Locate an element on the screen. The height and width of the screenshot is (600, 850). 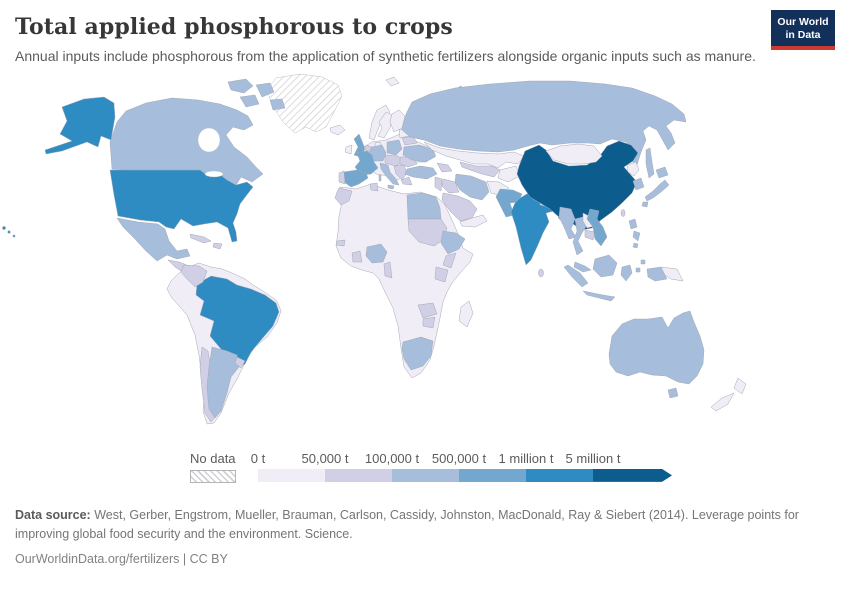
country-malaysia is located at coordinates (582, 267).